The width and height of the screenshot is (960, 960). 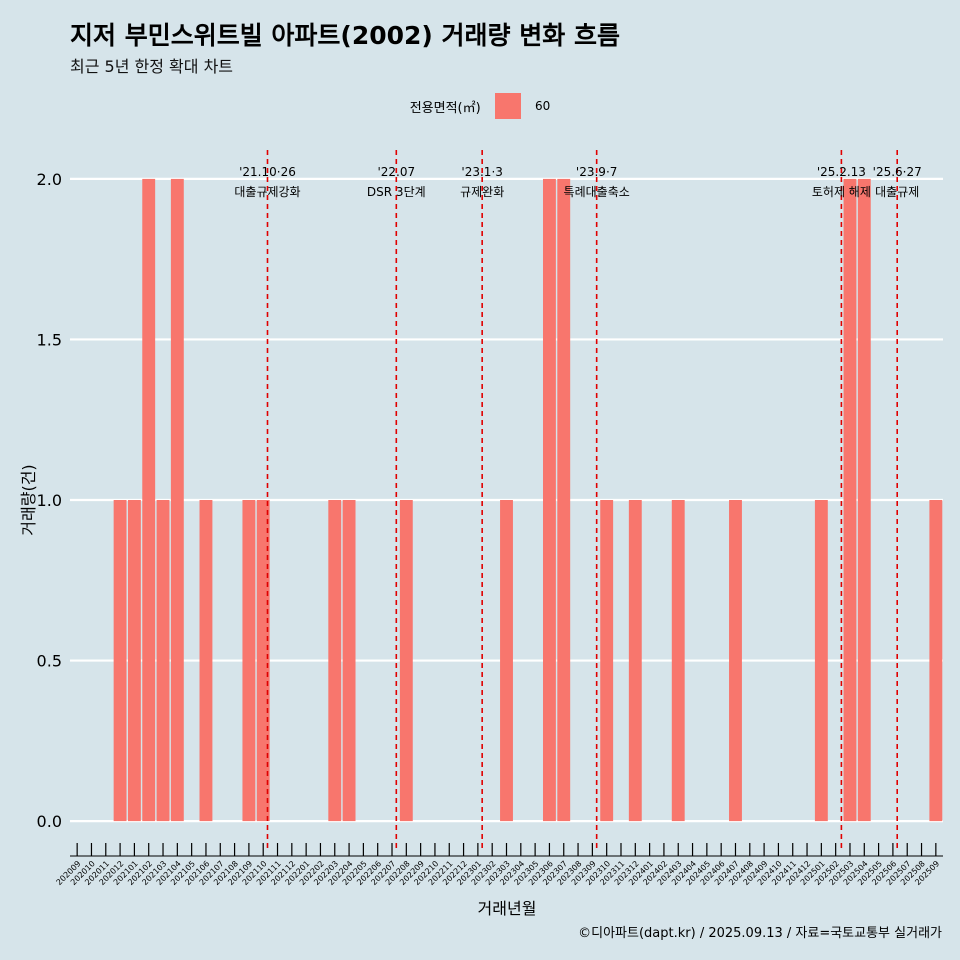 What do you see at coordinates (542, 106) in the screenshot?
I see `legend-label: 60` at bounding box center [542, 106].